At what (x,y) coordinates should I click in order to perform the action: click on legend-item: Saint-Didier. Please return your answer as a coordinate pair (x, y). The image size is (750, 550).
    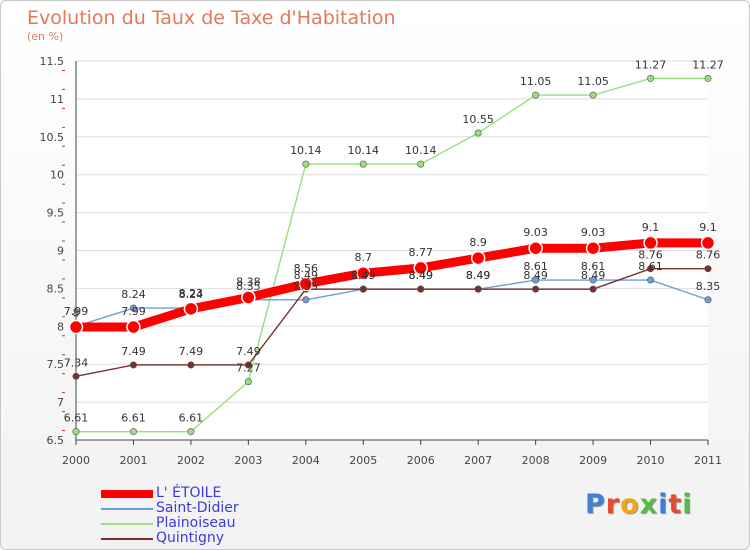
    Looking at the image, I should click on (231, 508).